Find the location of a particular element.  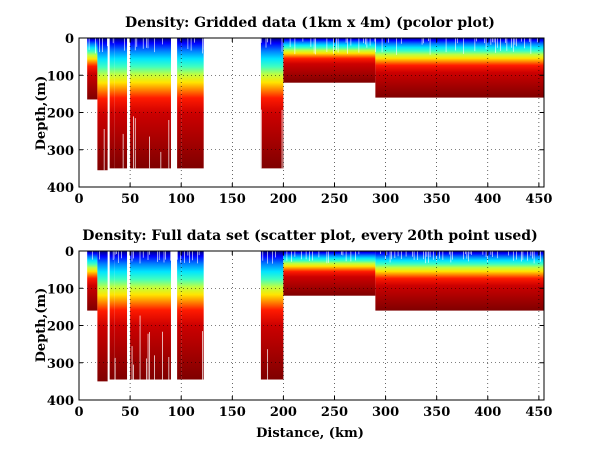

x-tick-label: 200 is located at coordinates (283, 199).